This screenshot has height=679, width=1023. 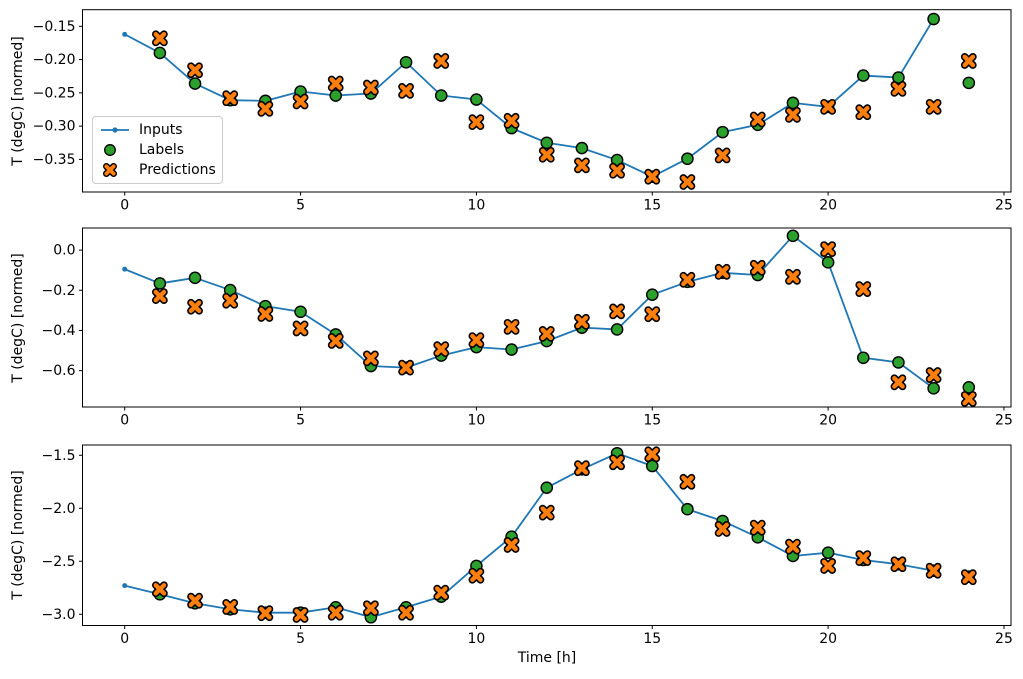 I want to click on y-tick-label: −0.30, so click(x=54, y=127).